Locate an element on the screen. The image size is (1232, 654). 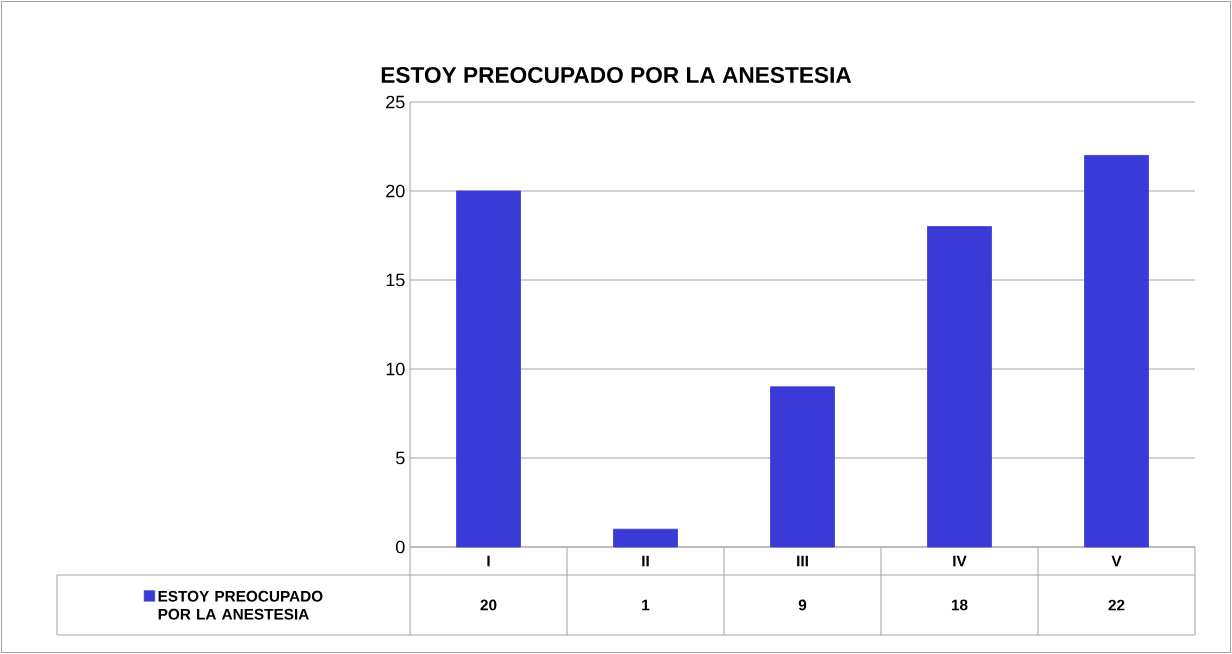
legend-label: ESTOY PREOCUPADO POR LA ANESTESIA is located at coordinates (240, 605).